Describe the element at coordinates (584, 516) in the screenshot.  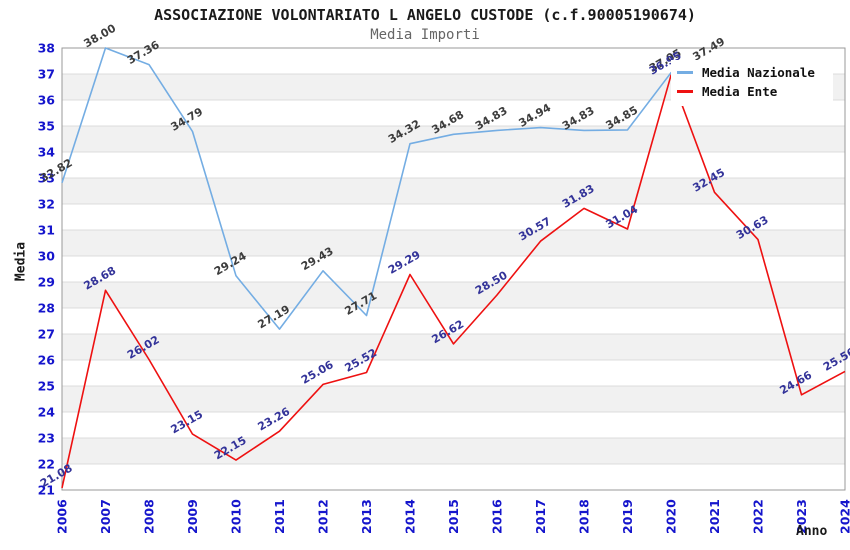
I see `x-tick-label: 2018` at that location.